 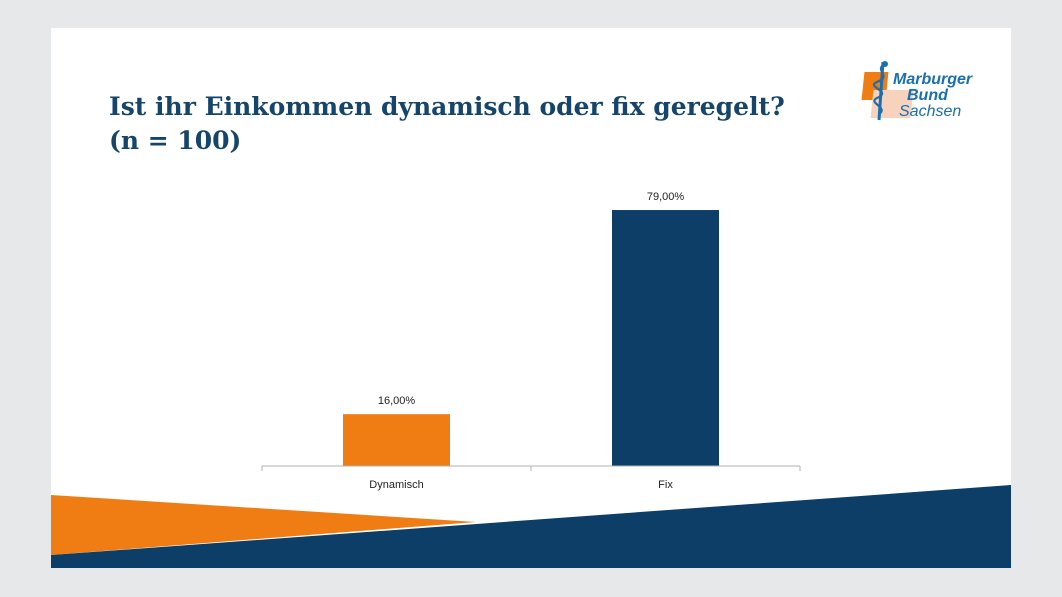 What do you see at coordinates (397, 401) in the screenshot?
I see `data-label-dynamisch: 16,00%` at bounding box center [397, 401].